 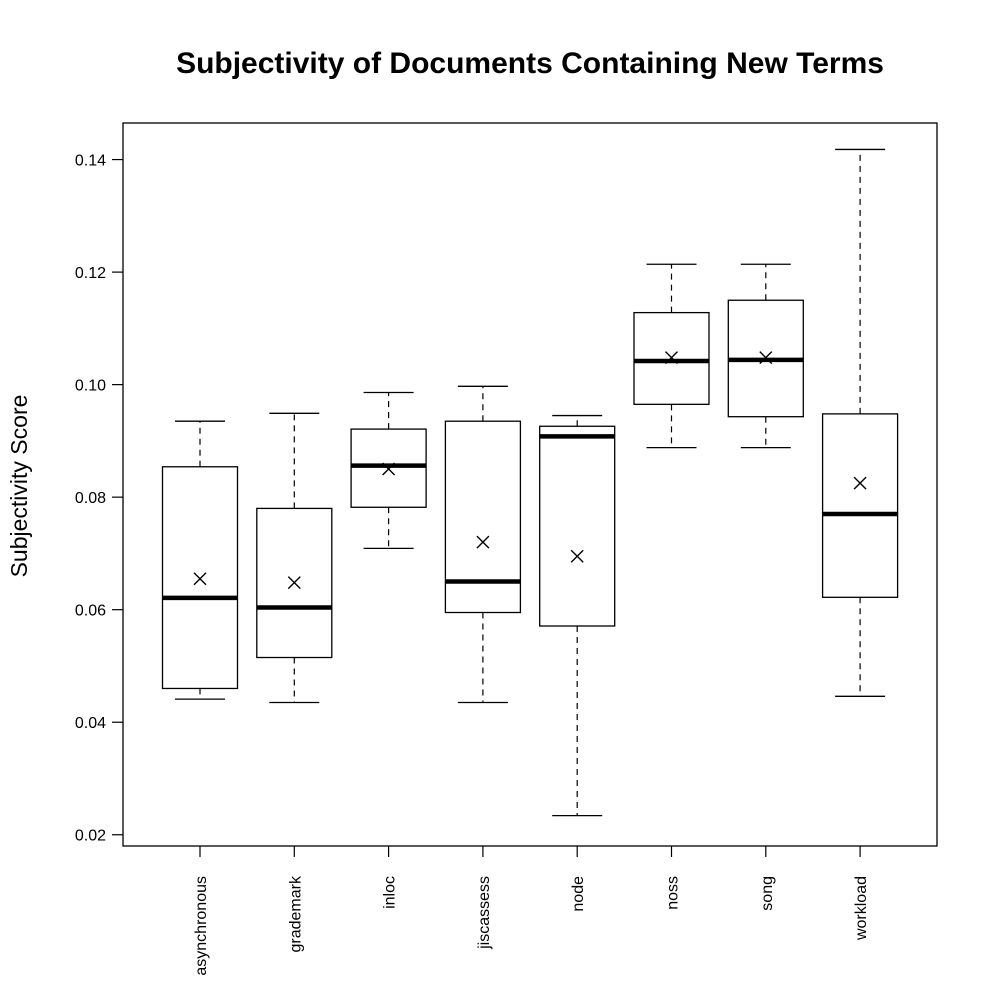 I want to click on x-tick-label: node, so click(x=578, y=894).